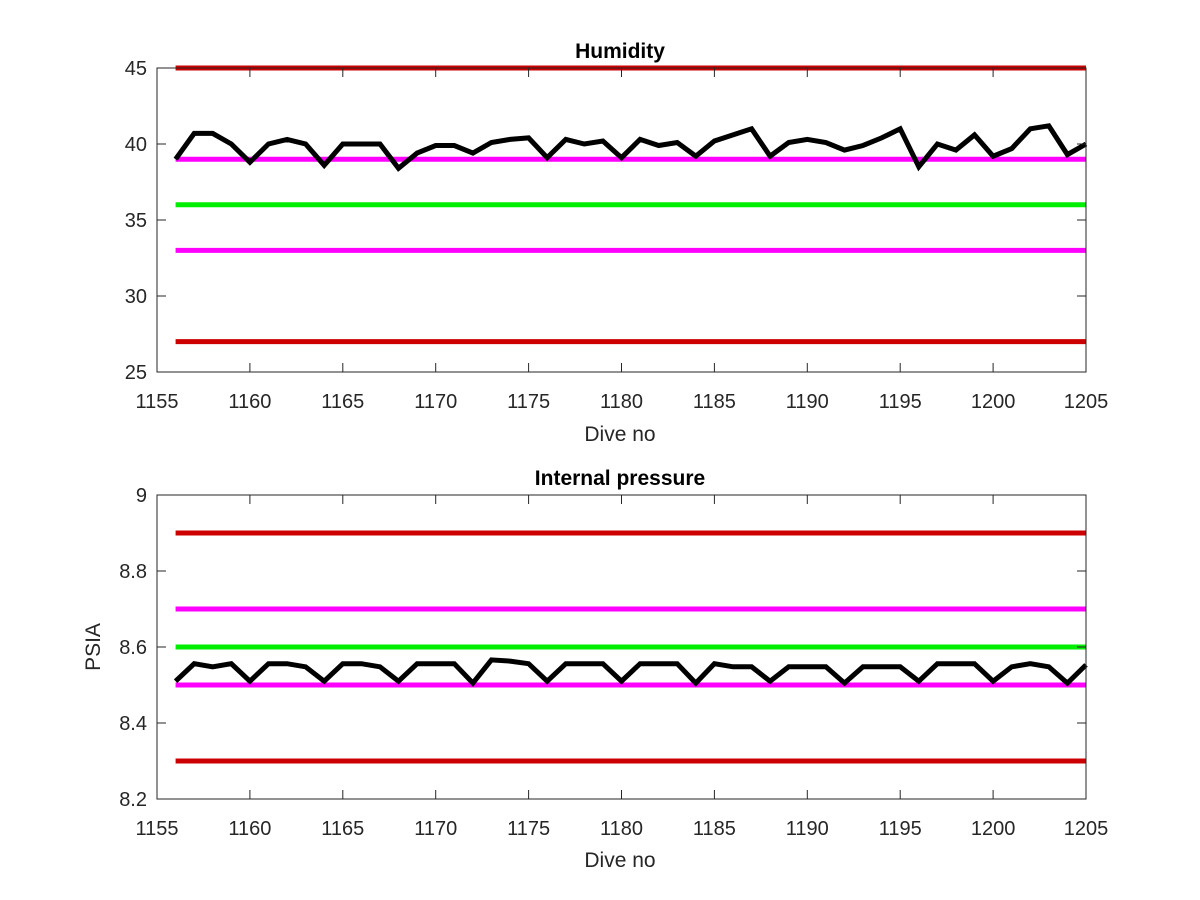 Image resolution: width=1200 pixels, height=900 pixels. What do you see at coordinates (136, 221) in the screenshot?
I see `humidity-y-tick-label-2: 35` at bounding box center [136, 221].